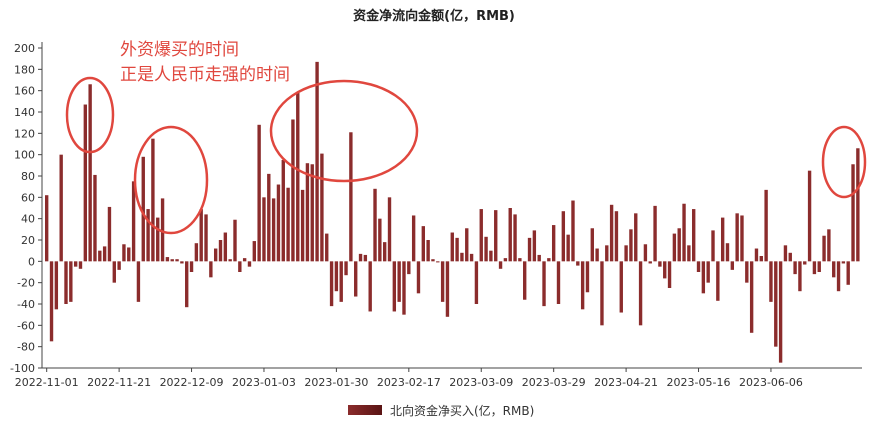 The width and height of the screenshot is (869, 425). I want to click on annotation-line-1: 外资爆买的时间, so click(179, 50).